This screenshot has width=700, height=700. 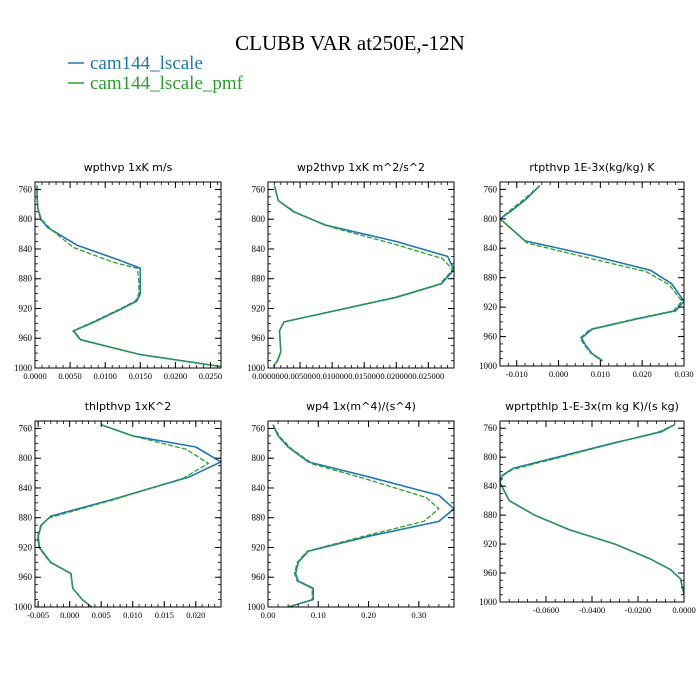 I want to click on legend-label: cam144_lscale_pmf, so click(x=167, y=83).